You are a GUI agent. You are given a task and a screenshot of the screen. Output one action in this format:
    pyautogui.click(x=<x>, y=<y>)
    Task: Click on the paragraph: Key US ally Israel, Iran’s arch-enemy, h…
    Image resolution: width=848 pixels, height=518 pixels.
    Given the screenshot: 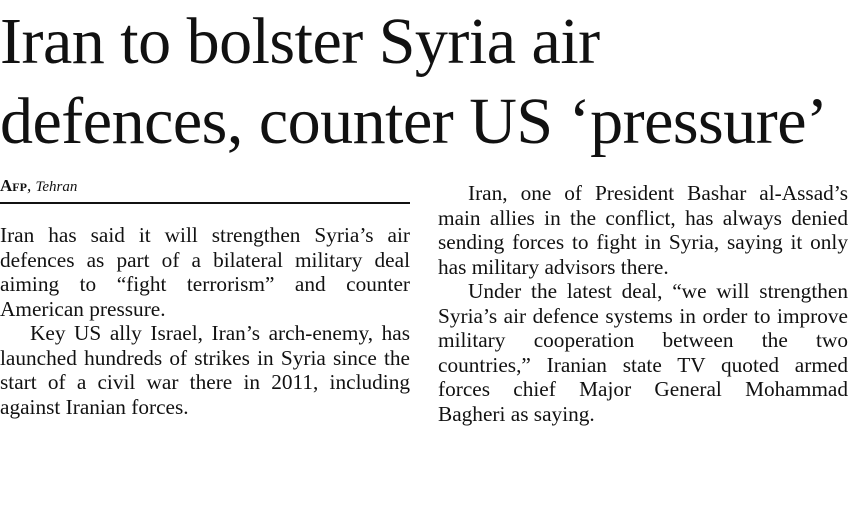 What is the action you would take?
    pyautogui.click(x=205, y=370)
    